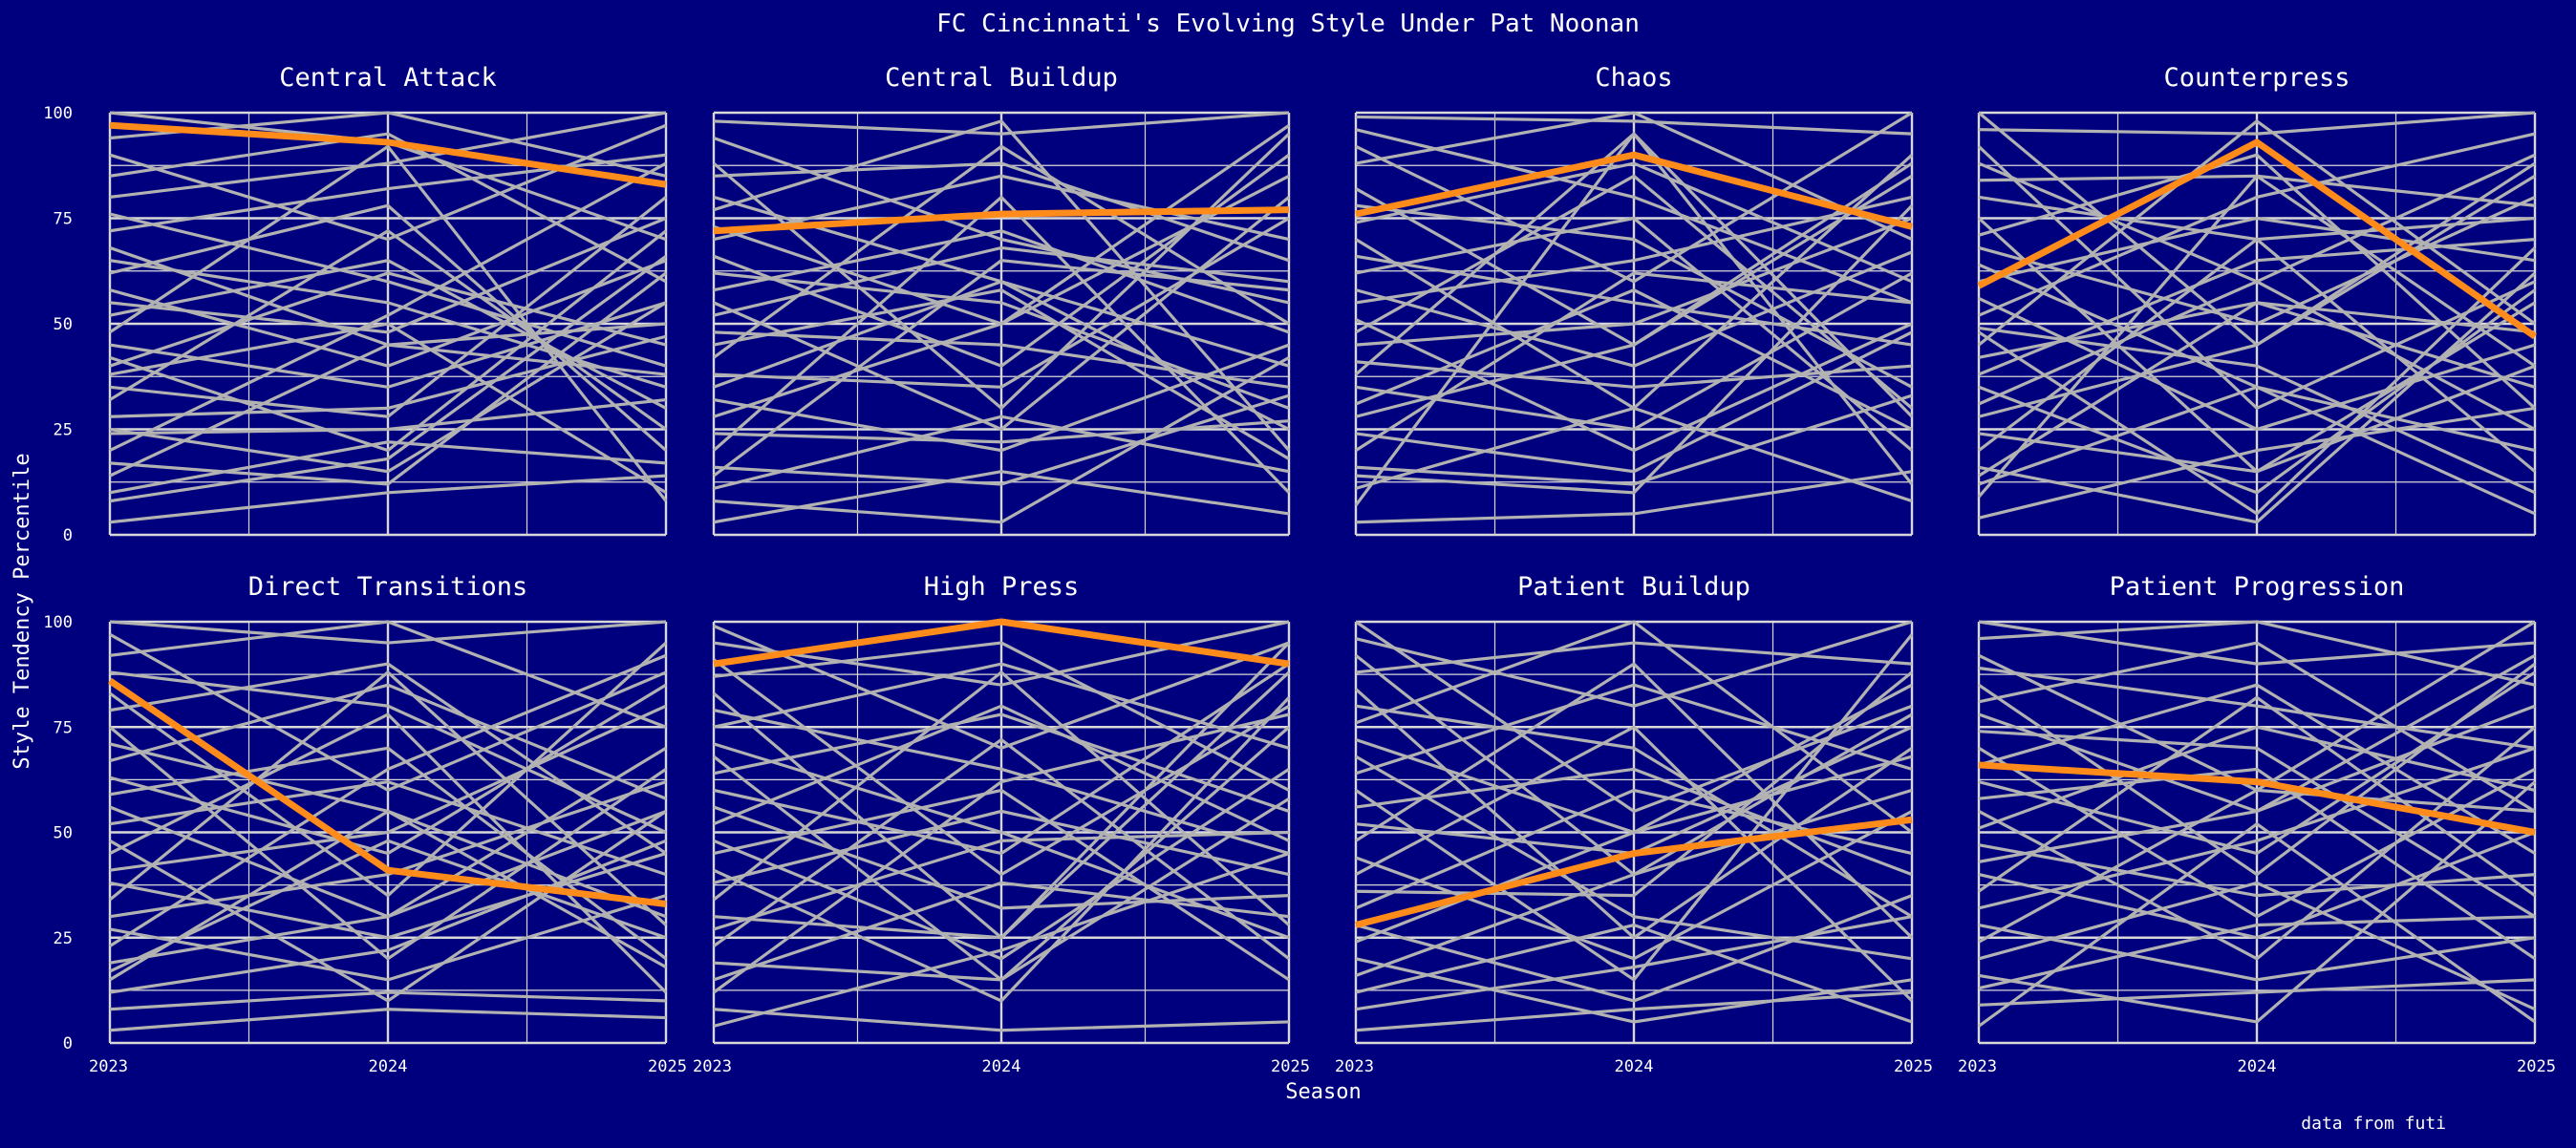  I want to click on y-tick-label: 100, so click(58, 622).